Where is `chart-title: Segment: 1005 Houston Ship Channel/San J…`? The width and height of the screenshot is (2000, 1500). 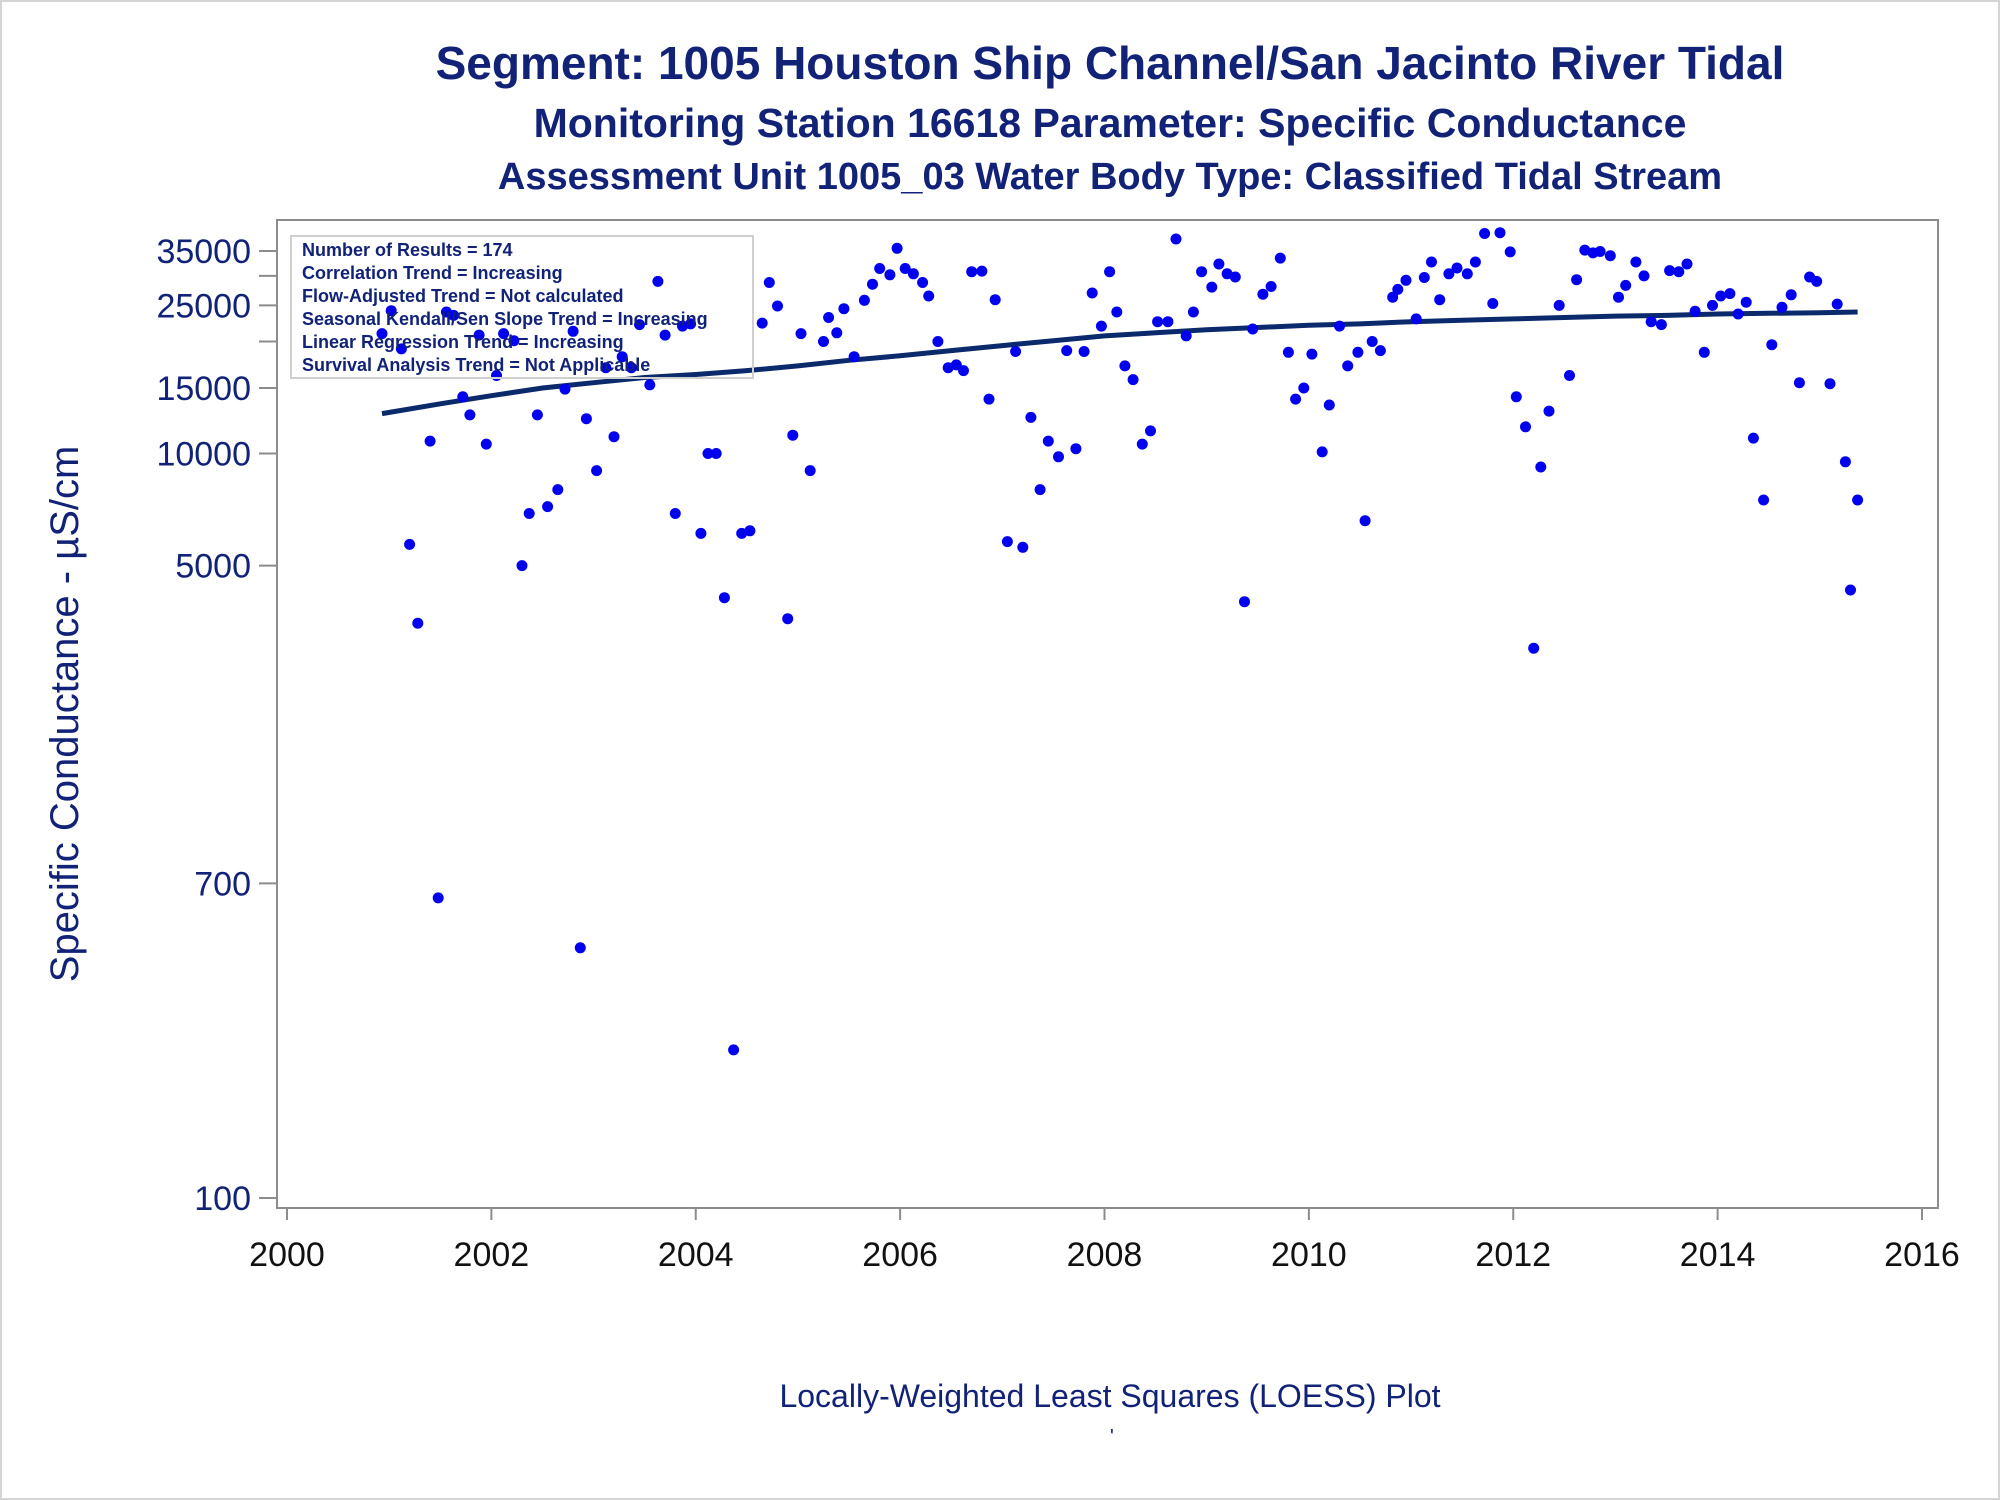 chart-title: Segment: 1005 Houston Ship Channel/San J… is located at coordinates (1110, 63).